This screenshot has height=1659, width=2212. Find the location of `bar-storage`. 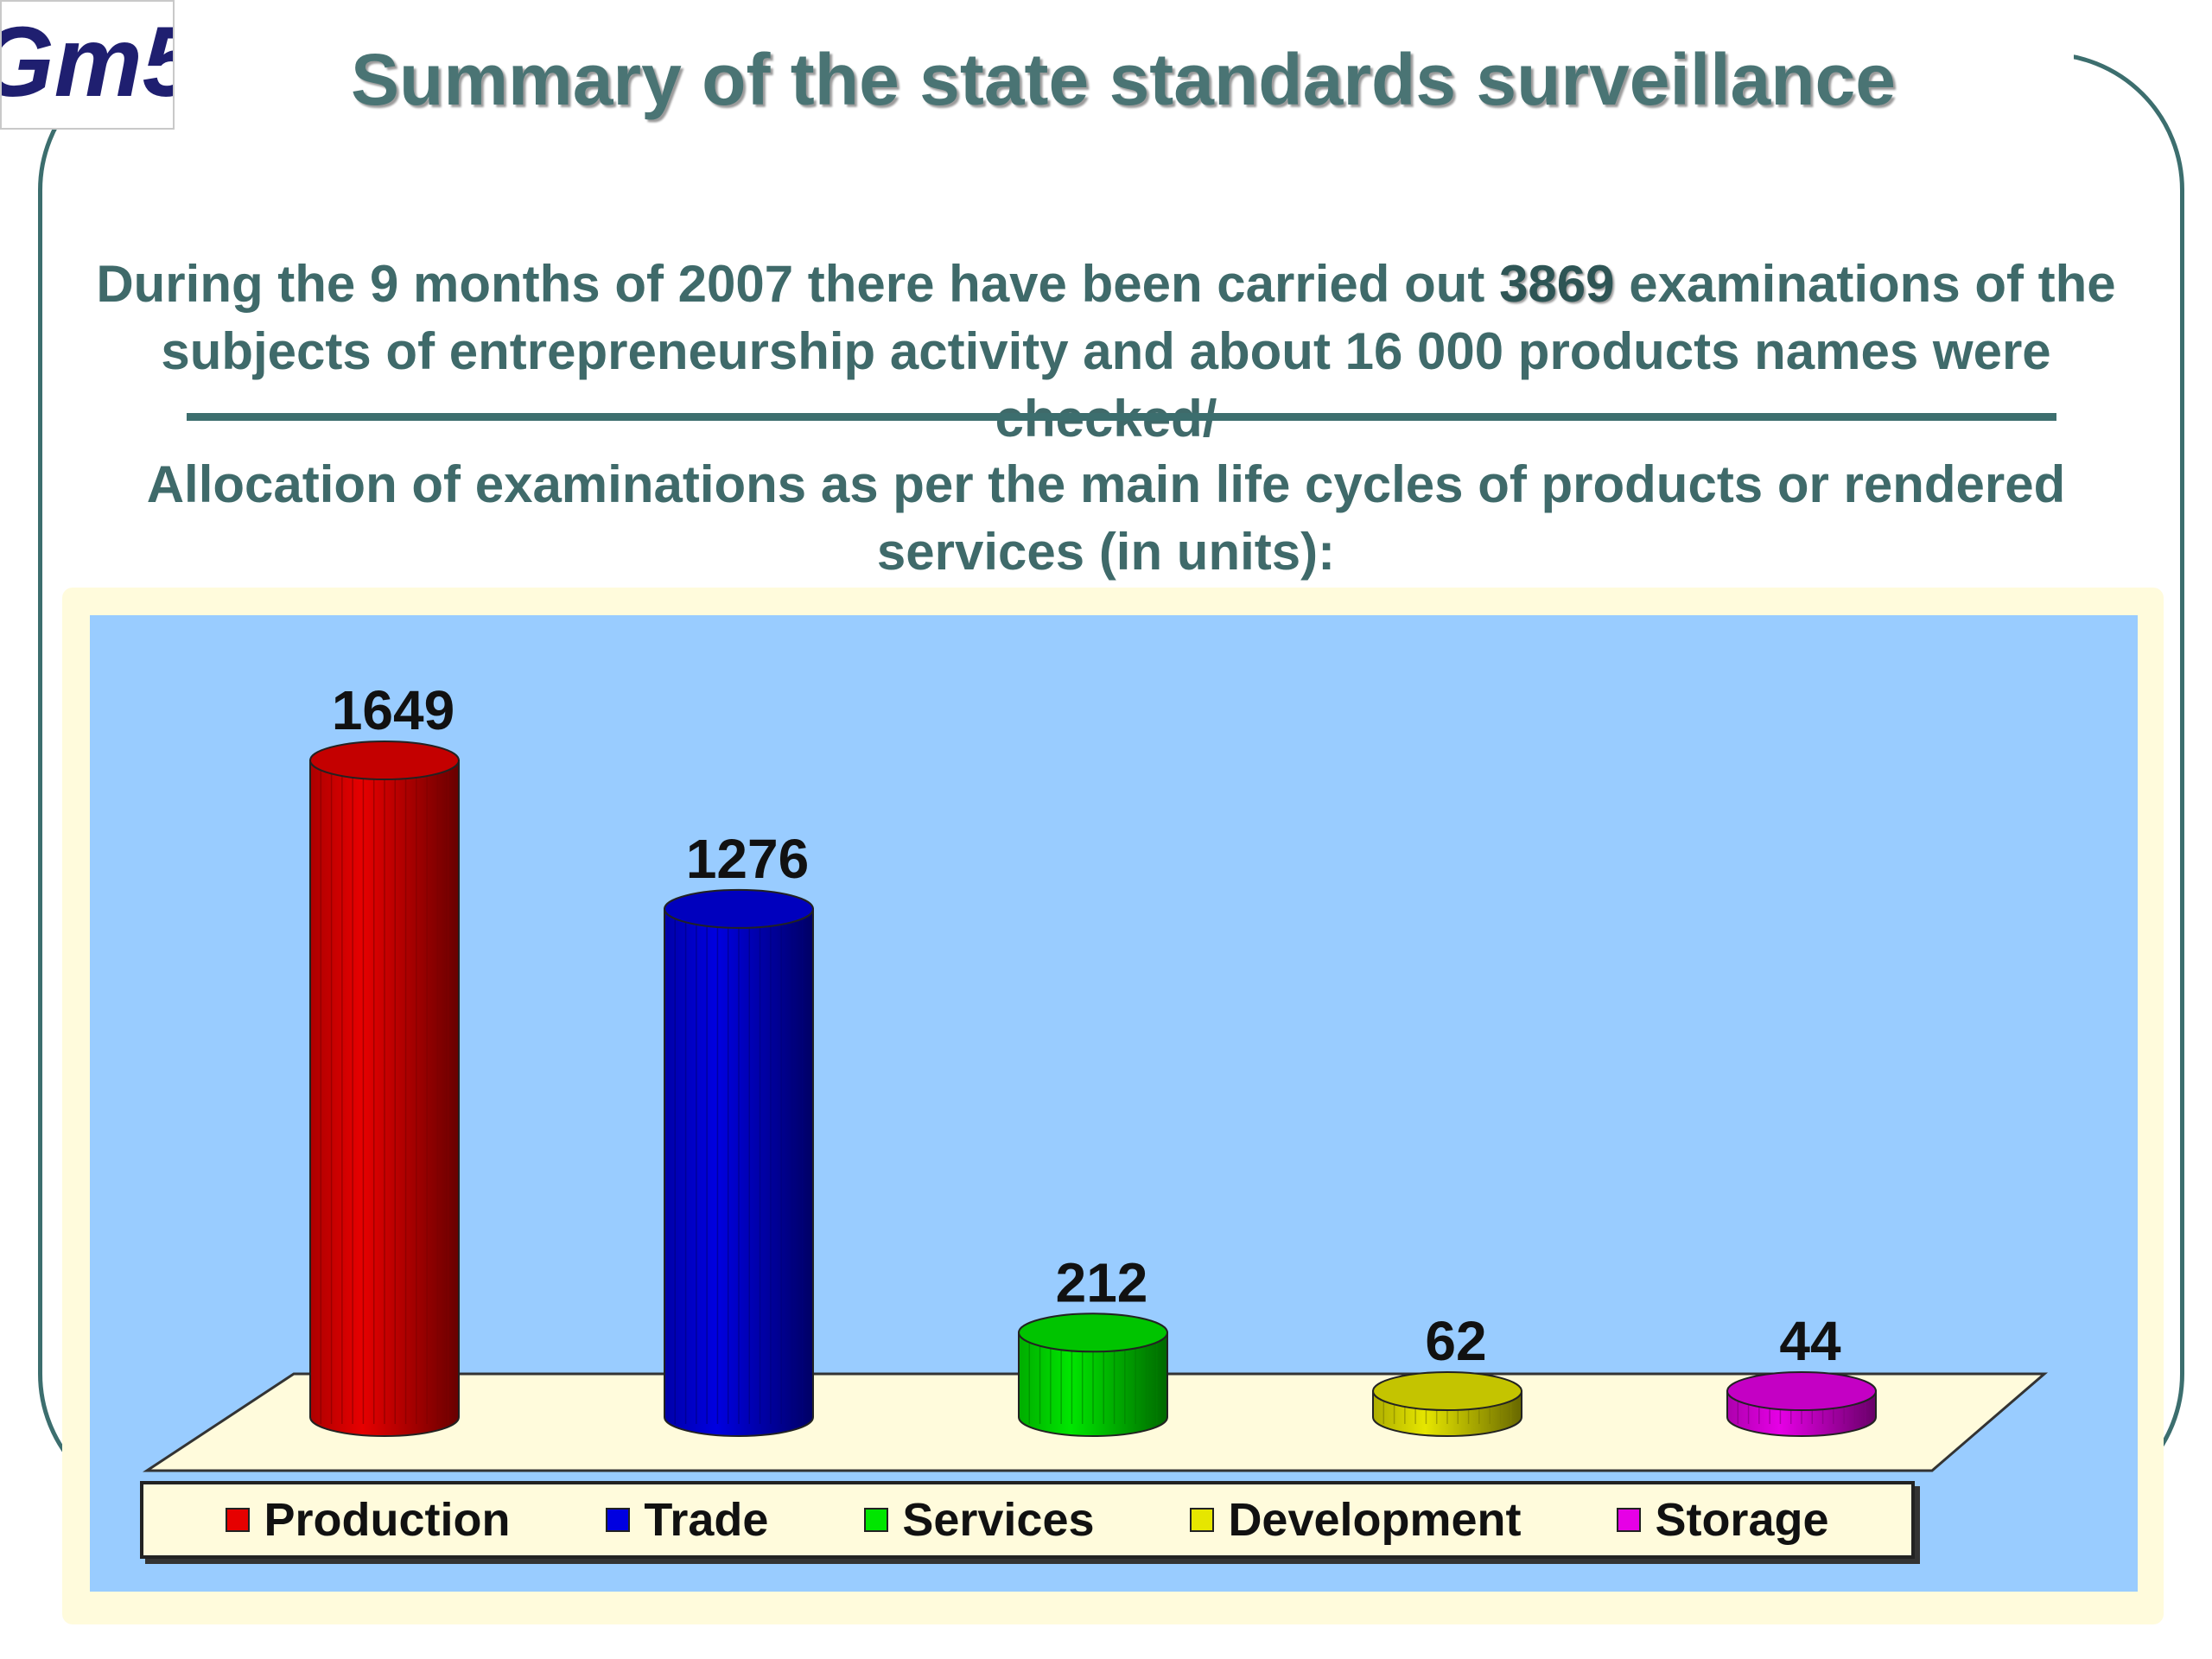

bar-storage is located at coordinates (1801, 1404).